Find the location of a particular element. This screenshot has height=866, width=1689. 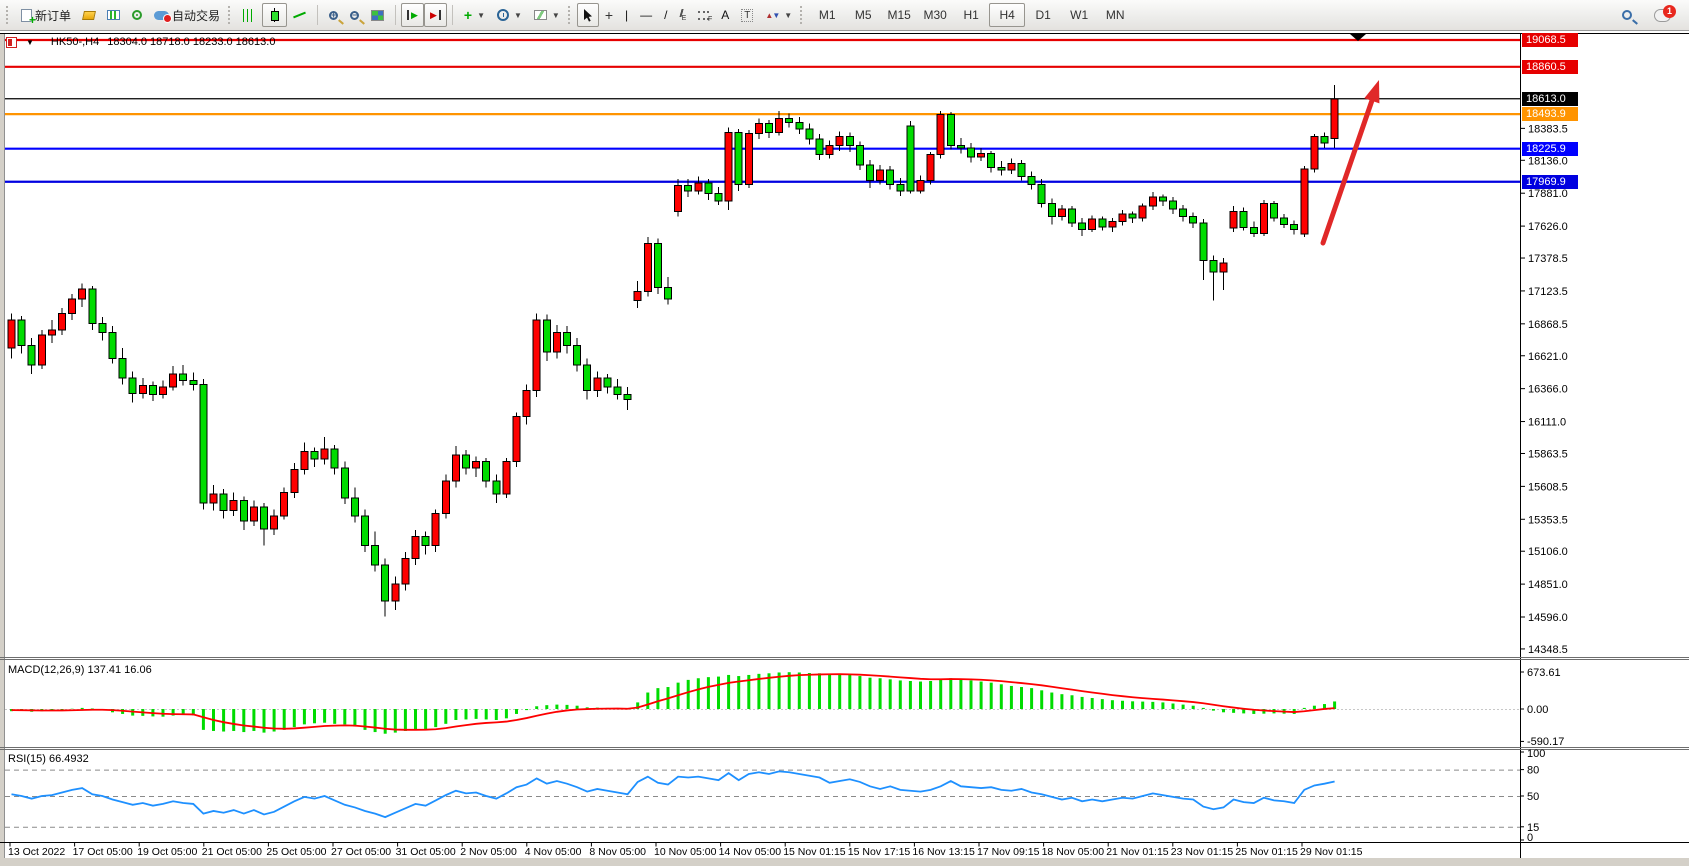

notification-badge: 1 is located at coordinates (1669, 11).